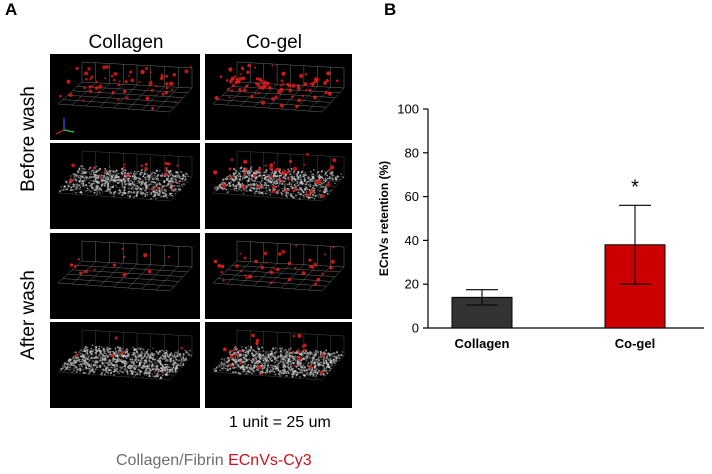  I want to click on y-tick-label: 40, so click(412, 240).